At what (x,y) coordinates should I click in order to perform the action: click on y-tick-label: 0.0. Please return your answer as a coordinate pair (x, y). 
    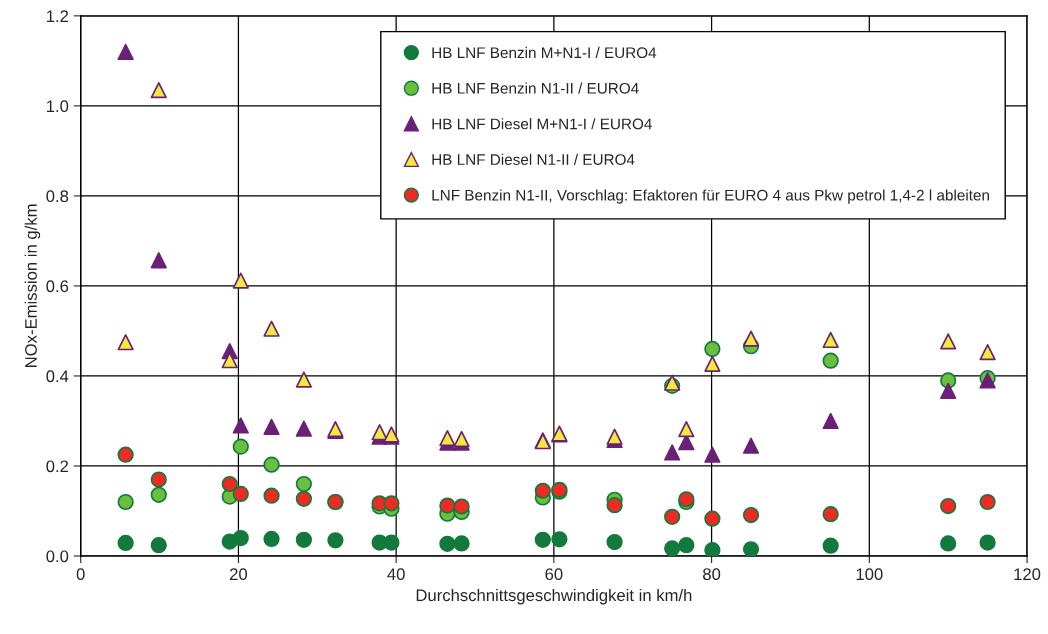
    Looking at the image, I should click on (57, 556).